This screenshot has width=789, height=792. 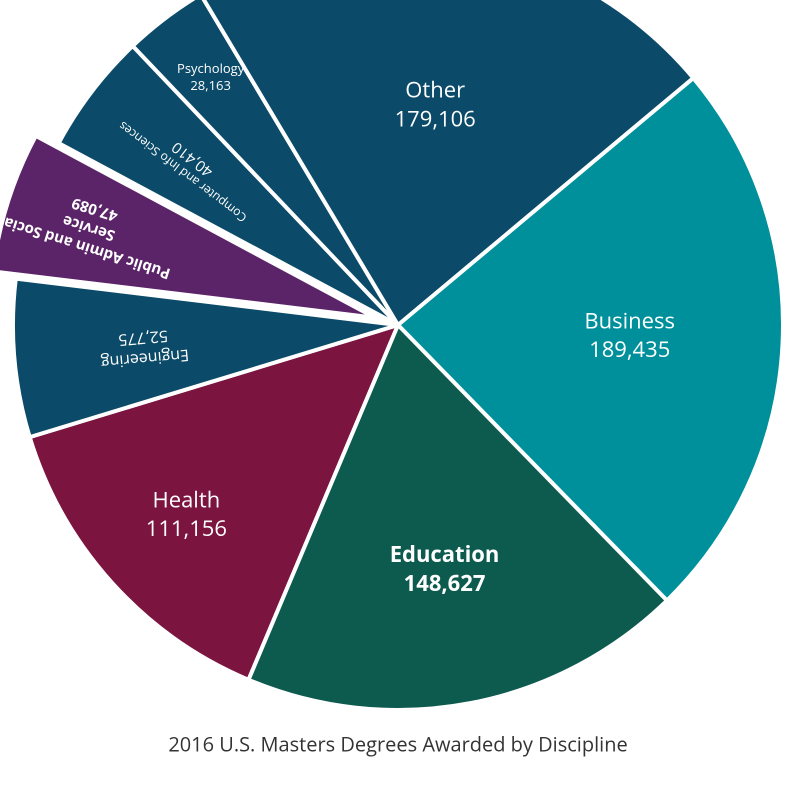 I want to click on value-label: 189,435, so click(x=629, y=349).